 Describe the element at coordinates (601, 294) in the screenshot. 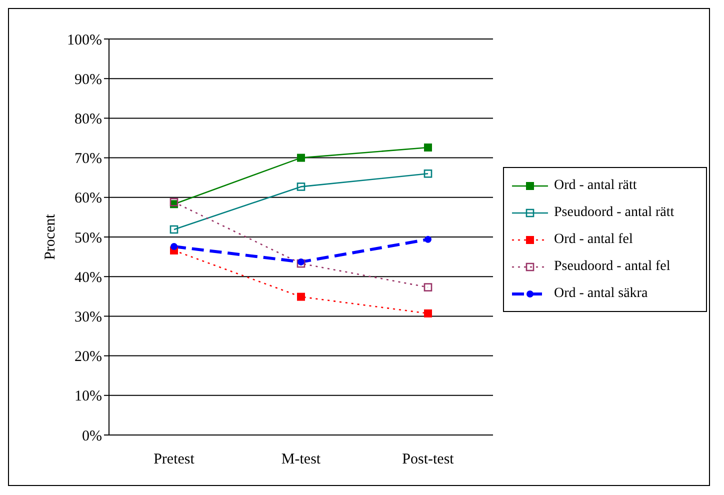

I see `legend-label: Ord - antal säkra` at that location.